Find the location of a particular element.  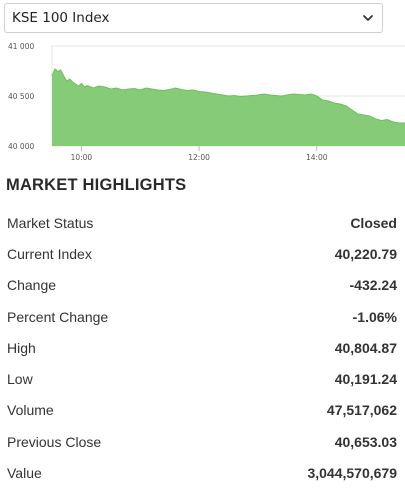

highlight-label: Volume is located at coordinates (30, 410).